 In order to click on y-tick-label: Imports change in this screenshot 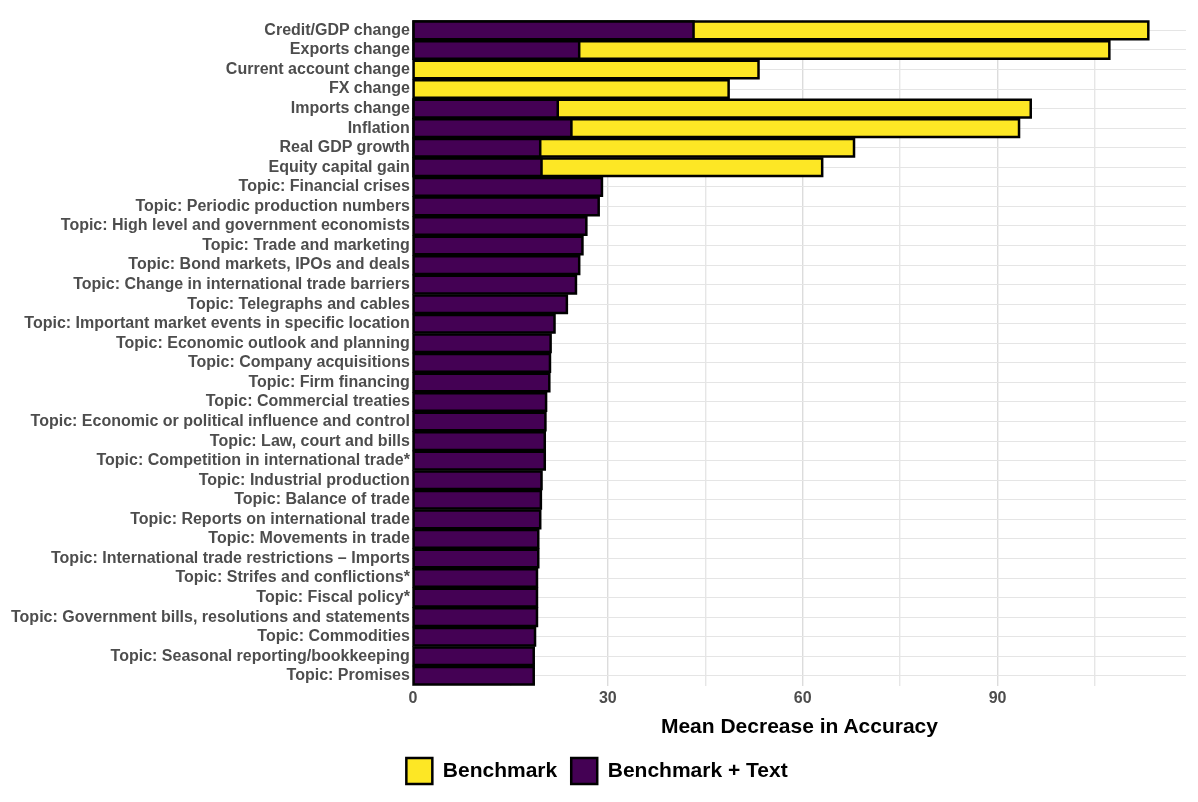, I will do `click(350, 108)`.